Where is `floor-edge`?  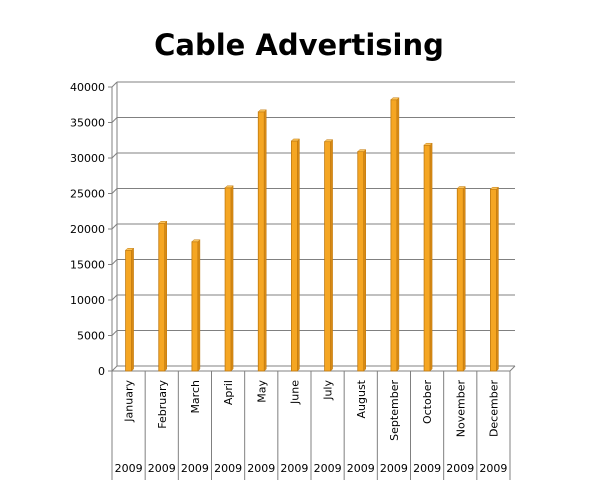
floor-edge is located at coordinates (512, 368).